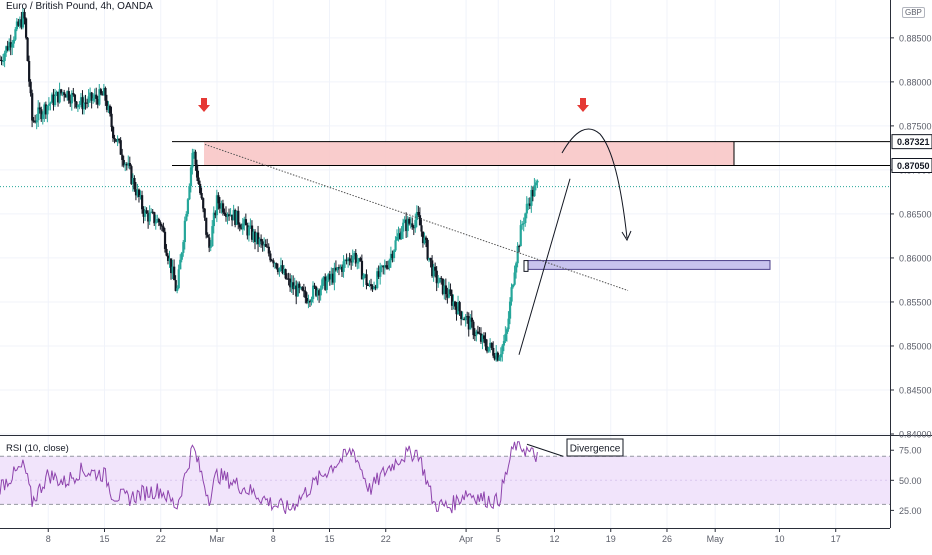 This screenshot has height=555, width=932. I want to click on time-tick-label: 8, so click(273, 539).